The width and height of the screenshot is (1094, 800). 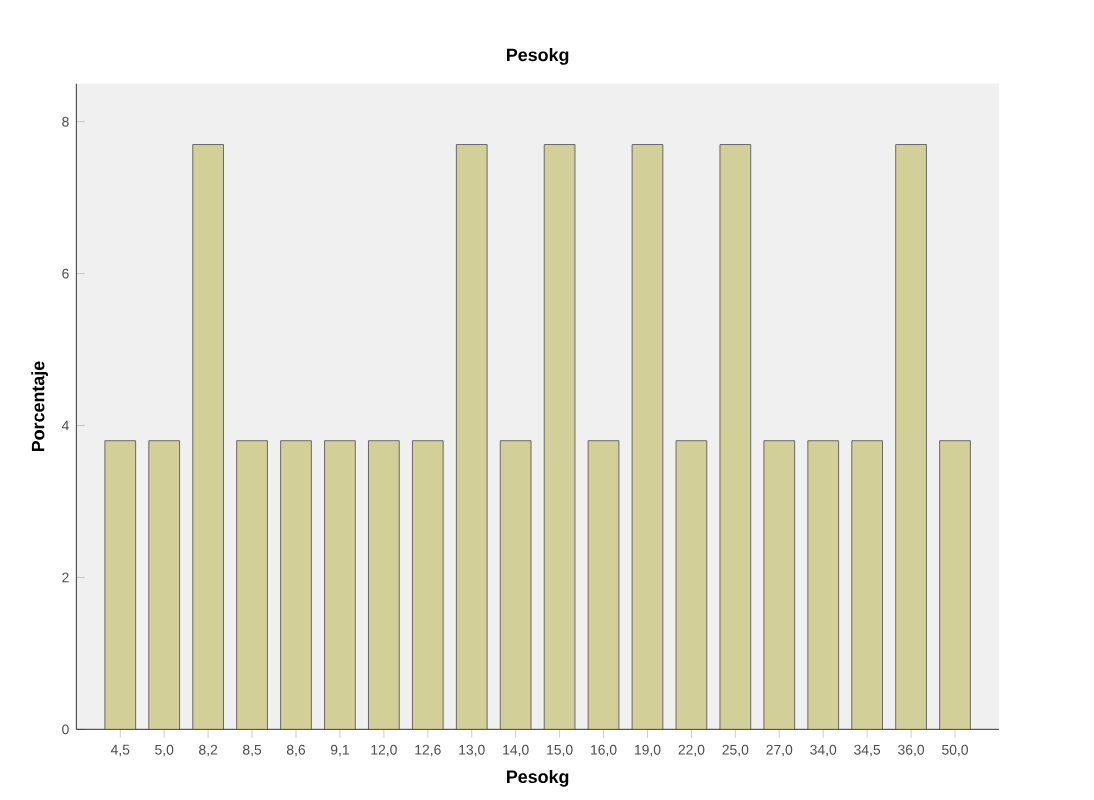 What do you see at coordinates (39, 406) in the screenshot?
I see `y-axis-title: Porcentaje` at bounding box center [39, 406].